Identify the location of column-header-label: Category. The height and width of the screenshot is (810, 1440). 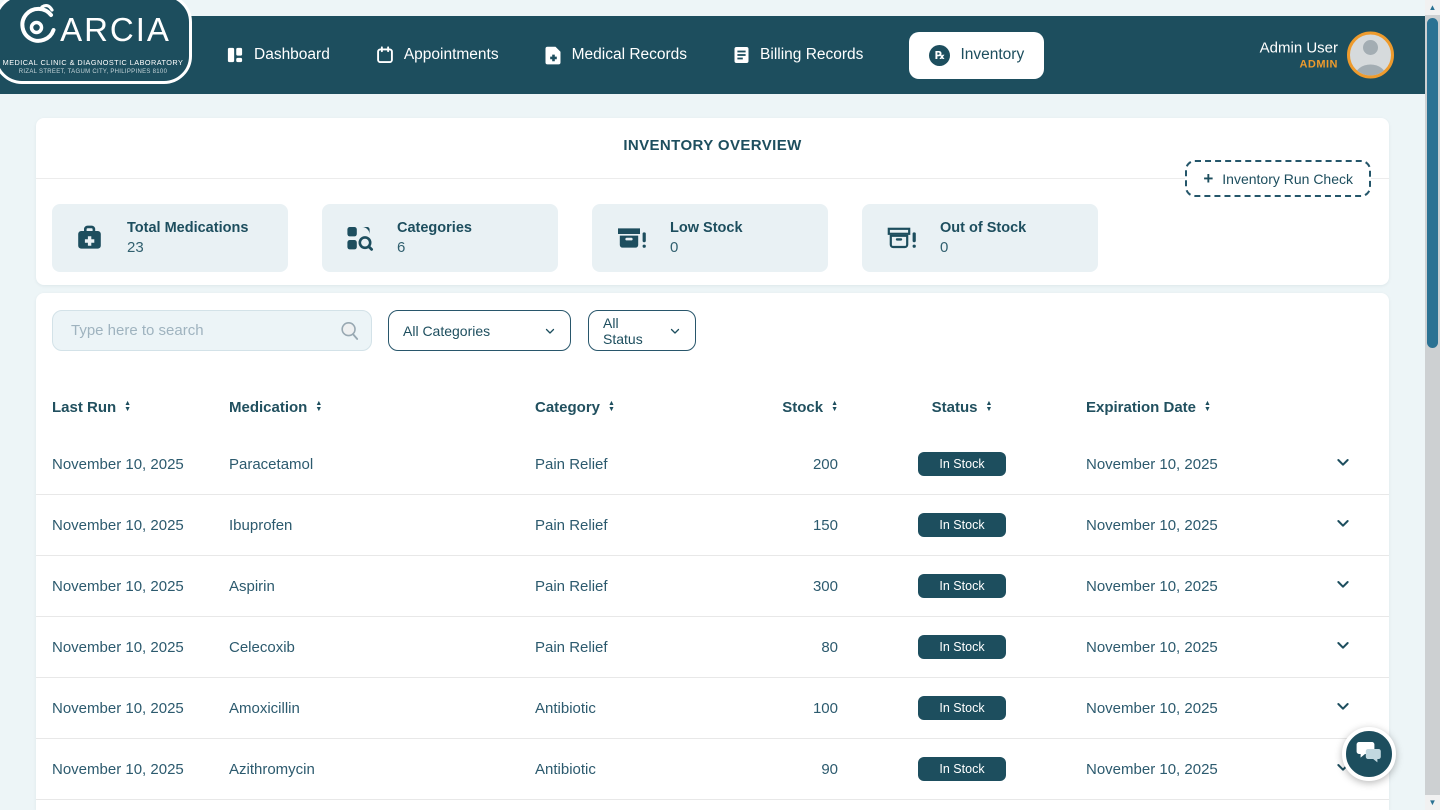
(568, 407).